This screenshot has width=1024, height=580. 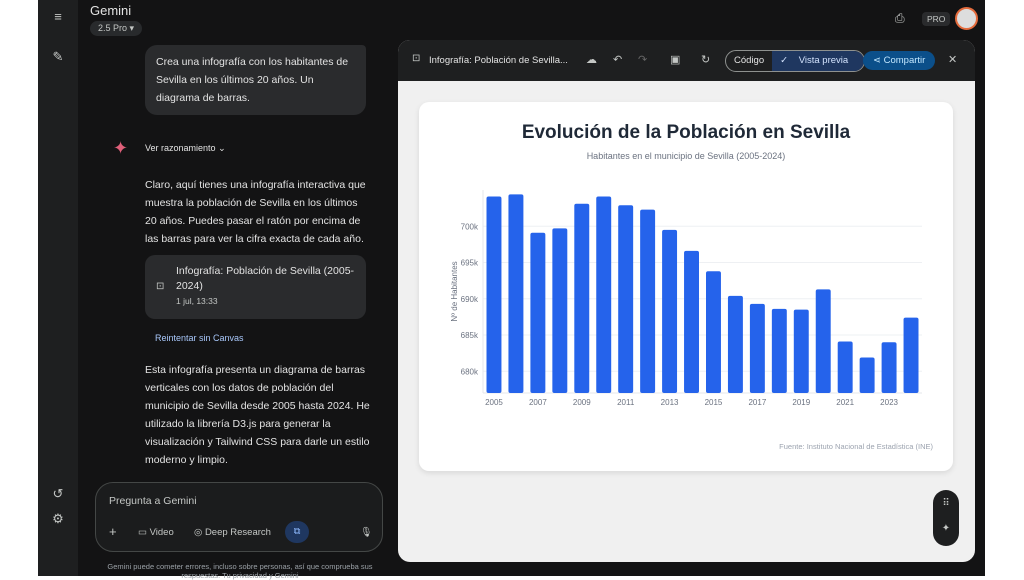 What do you see at coordinates (58, 518) in the screenshot?
I see `settings-icon: ⚙` at bounding box center [58, 518].